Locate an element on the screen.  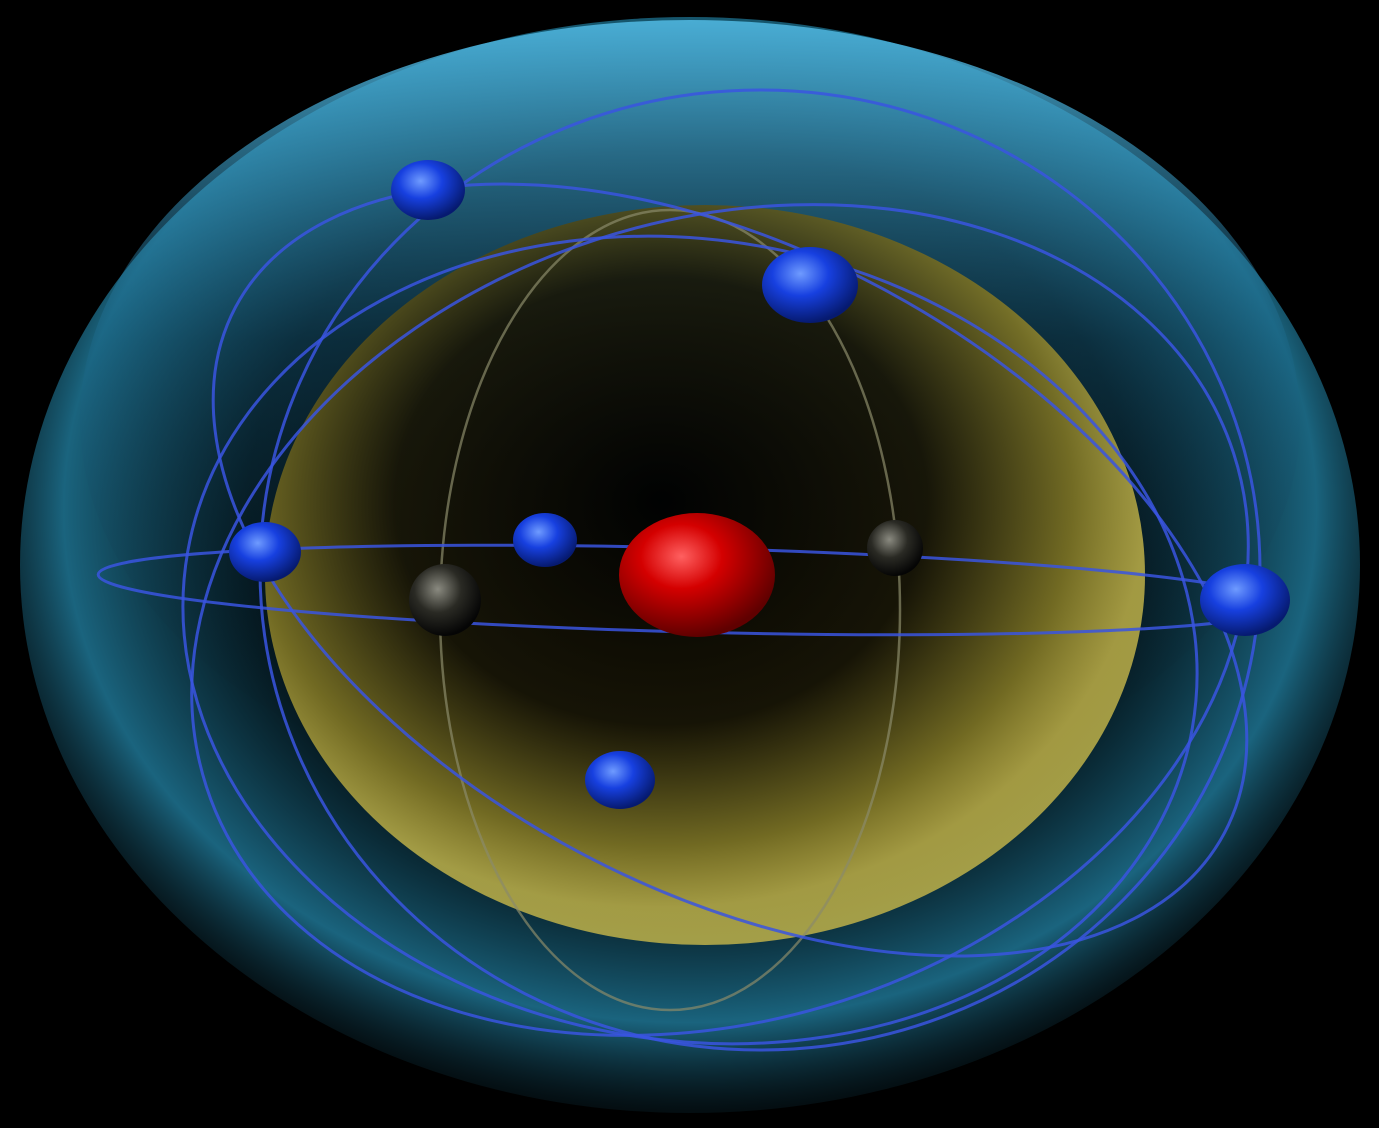
nucleus is located at coordinates (697, 575).